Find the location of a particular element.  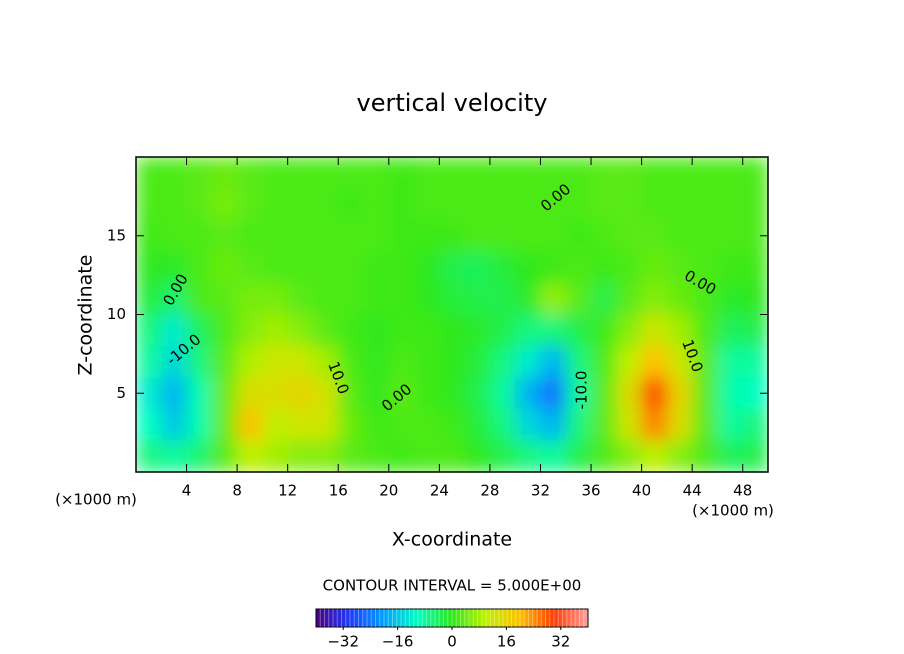

x-tick-label: 36 is located at coordinates (590, 491).